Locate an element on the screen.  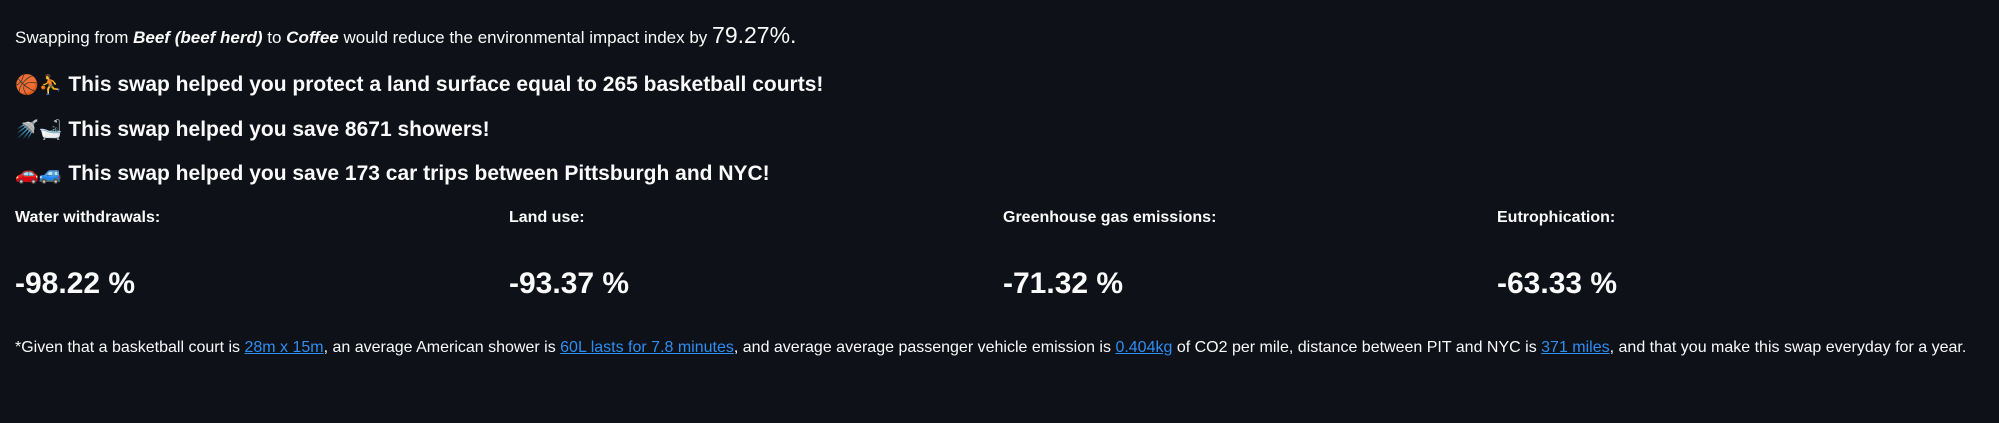
basketball-player-icon: 🏀⛹ is located at coordinates (39, 85).